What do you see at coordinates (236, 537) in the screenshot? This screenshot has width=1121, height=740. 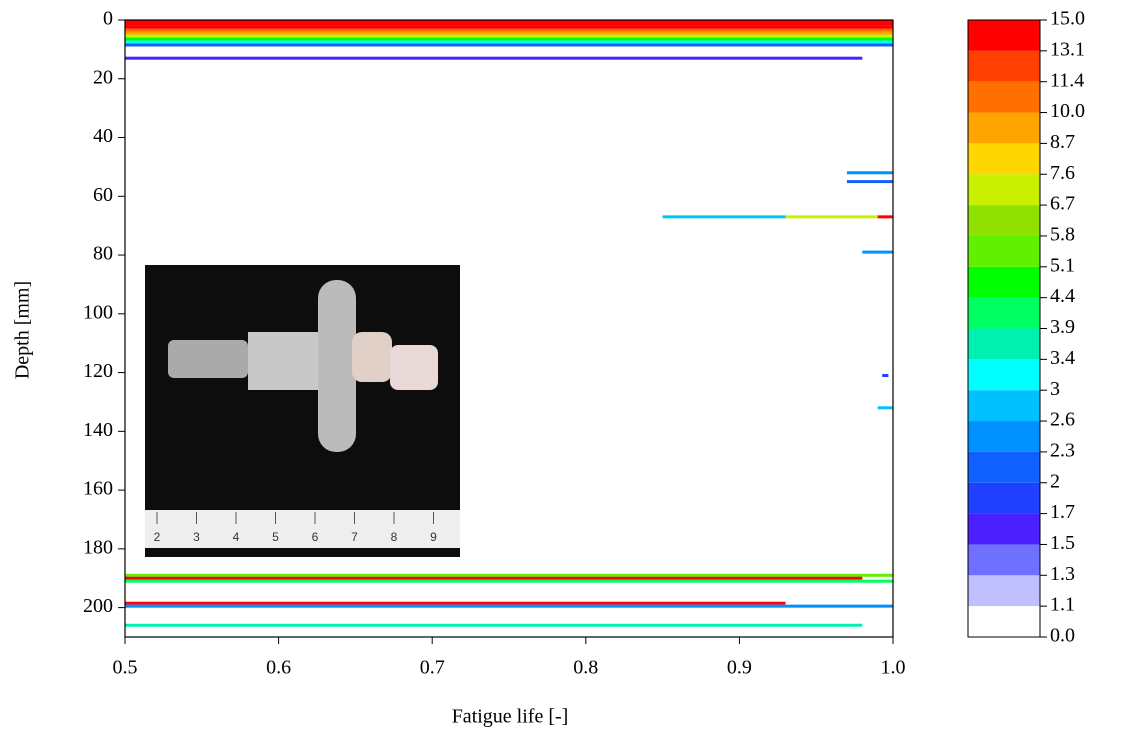 I see `ruler-label: 4` at bounding box center [236, 537].